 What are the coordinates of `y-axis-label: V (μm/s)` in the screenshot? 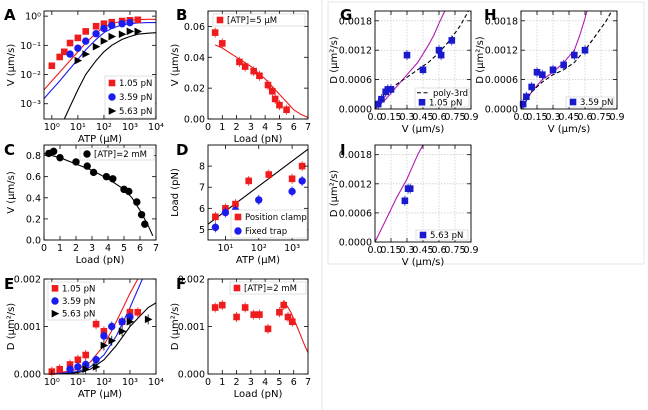 It's located at (175, 65).